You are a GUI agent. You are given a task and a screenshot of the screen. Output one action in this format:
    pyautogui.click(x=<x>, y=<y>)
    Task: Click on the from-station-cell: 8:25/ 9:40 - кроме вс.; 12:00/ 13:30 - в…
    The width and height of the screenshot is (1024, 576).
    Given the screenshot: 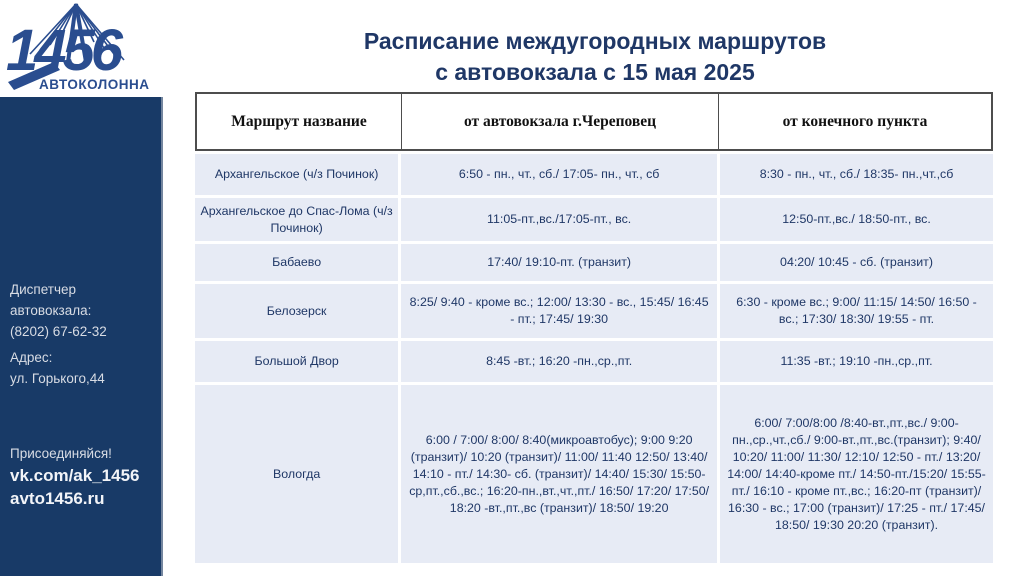 What is the action you would take?
    pyautogui.click(x=559, y=311)
    